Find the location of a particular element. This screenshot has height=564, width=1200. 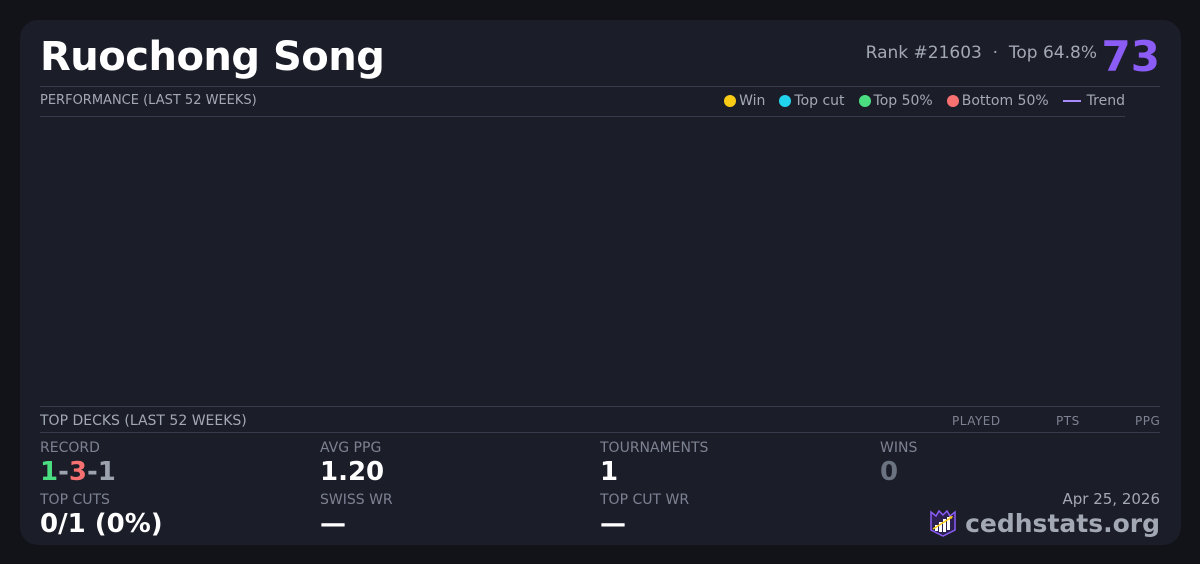

avg-ppg-value: 1.20 is located at coordinates (352, 472).